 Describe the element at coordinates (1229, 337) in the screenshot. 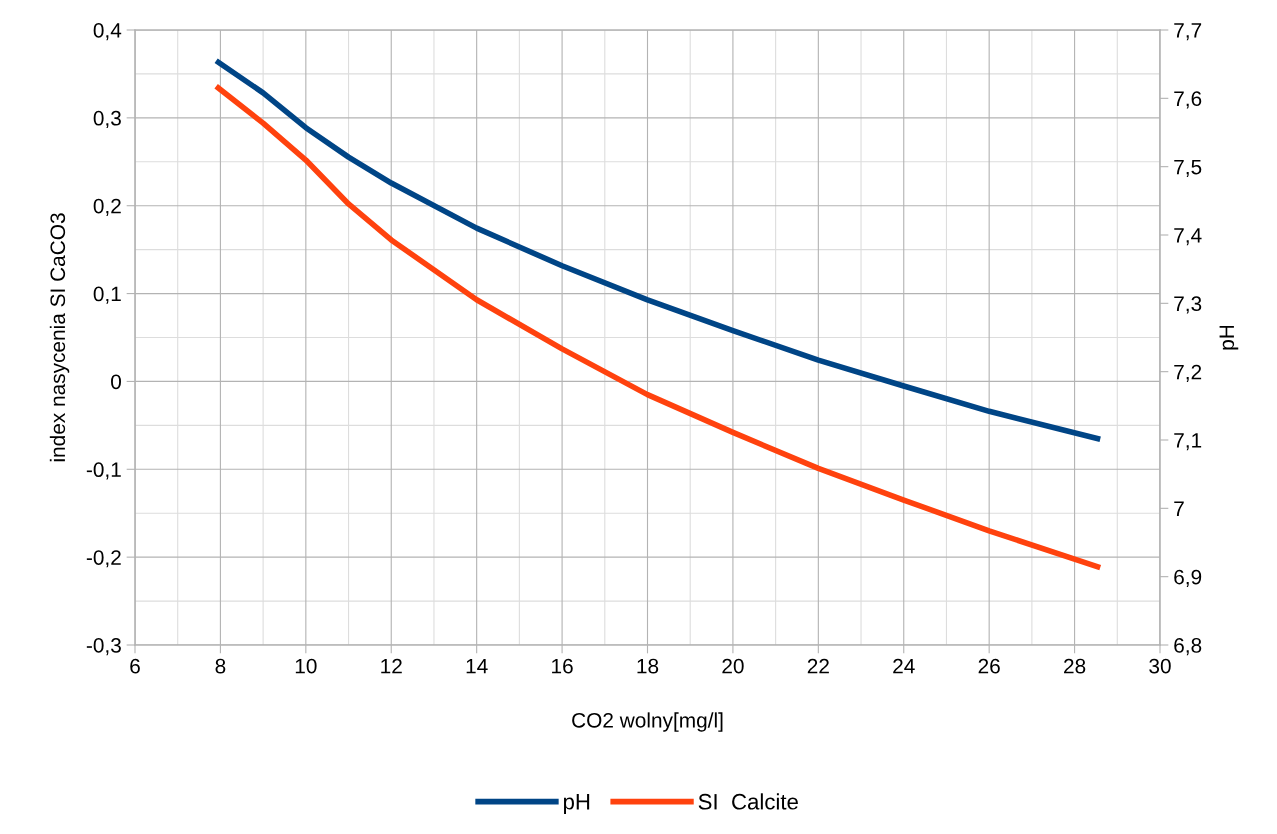

I see `y2-axis-title: pH` at that location.